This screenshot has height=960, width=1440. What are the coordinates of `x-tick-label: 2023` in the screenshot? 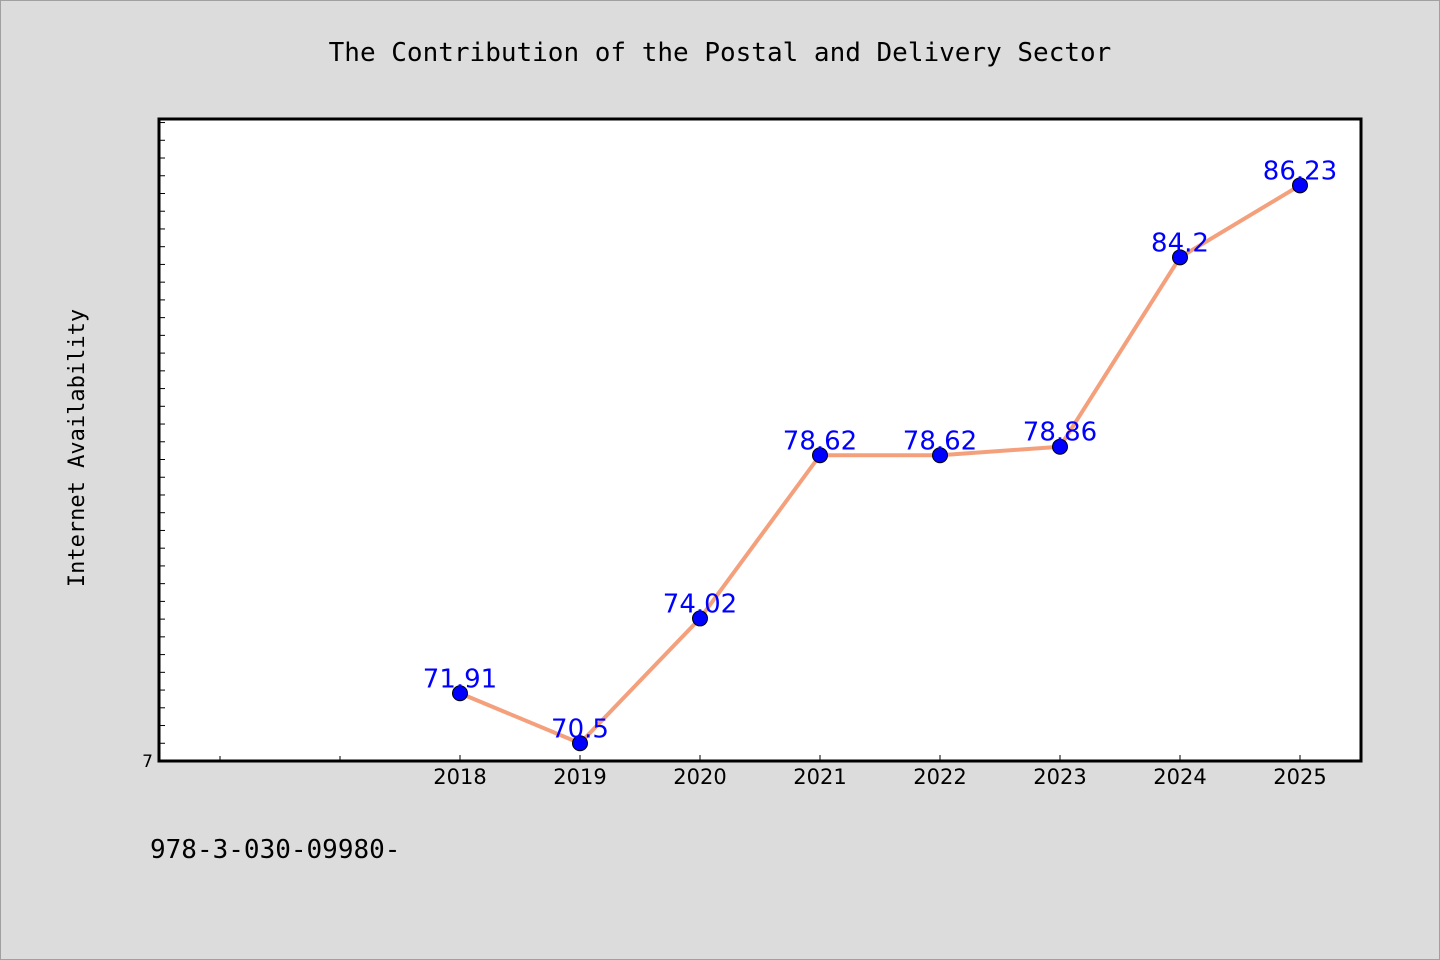 It's located at (1059, 777).